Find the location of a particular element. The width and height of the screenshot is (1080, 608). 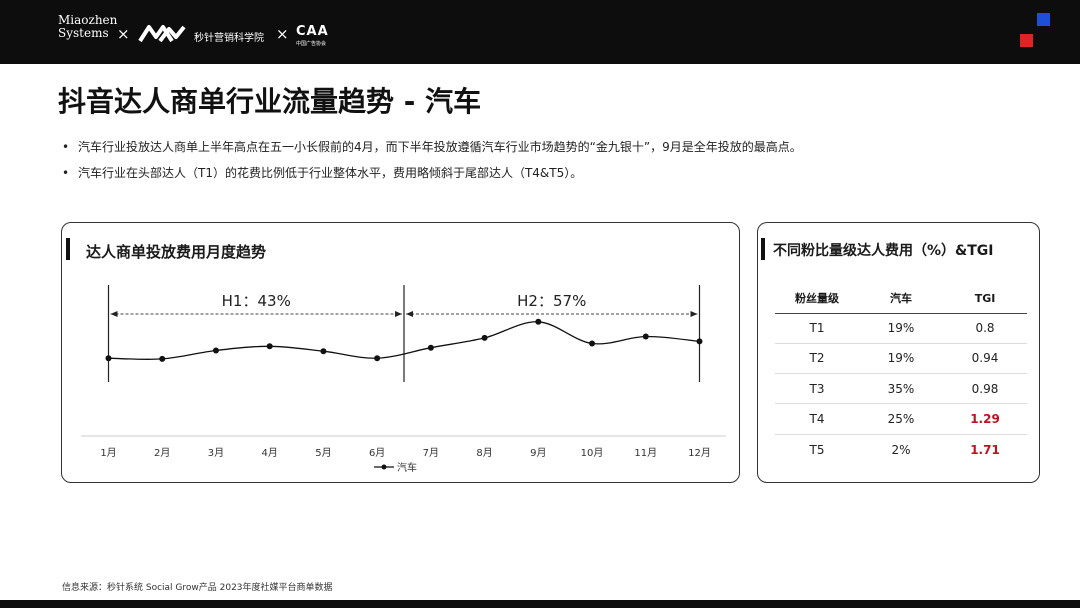

x-tick-label: 7月 is located at coordinates (431, 453).